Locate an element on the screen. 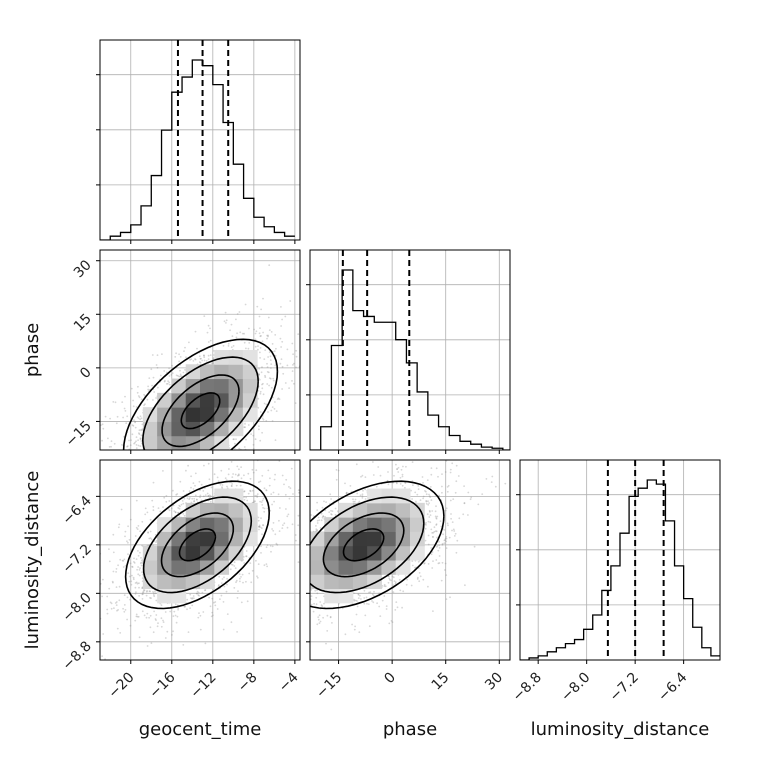 This screenshot has width=760, height=760. x-tick-label: 30 is located at coordinates (494, 682).